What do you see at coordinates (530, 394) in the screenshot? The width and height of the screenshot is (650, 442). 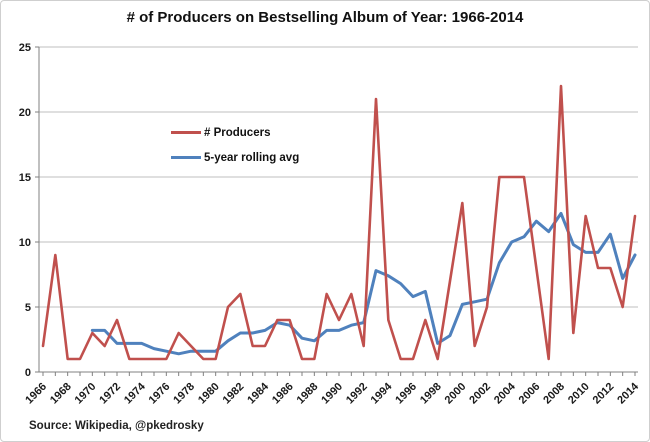 I see `x-tick-label: 2006` at bounding box center [530, 394].